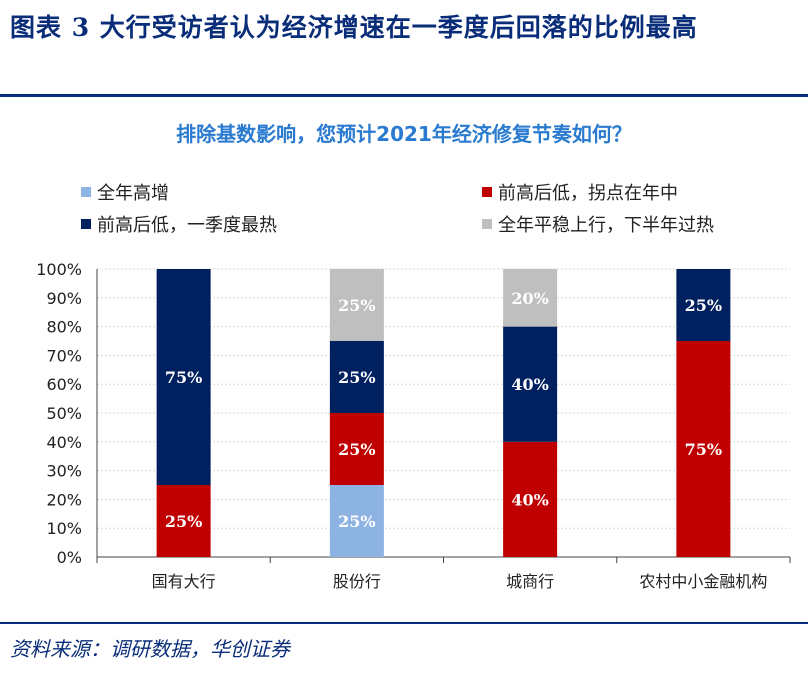  Describe the element at coordinates (404, 134) in the screenshot. I see `chart-title: 排除基数影响，您预计2021年经济修复节奏如何？` at that location.